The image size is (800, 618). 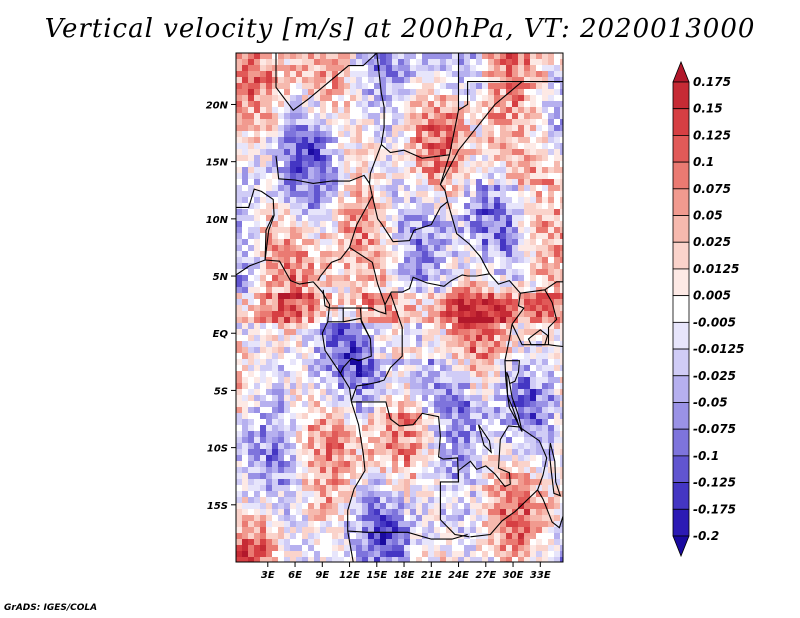 What do you see at coordinates (714, 376) in the screenshot?
I see `colorbar-label: -0.025` at bounding box center [714, 376].